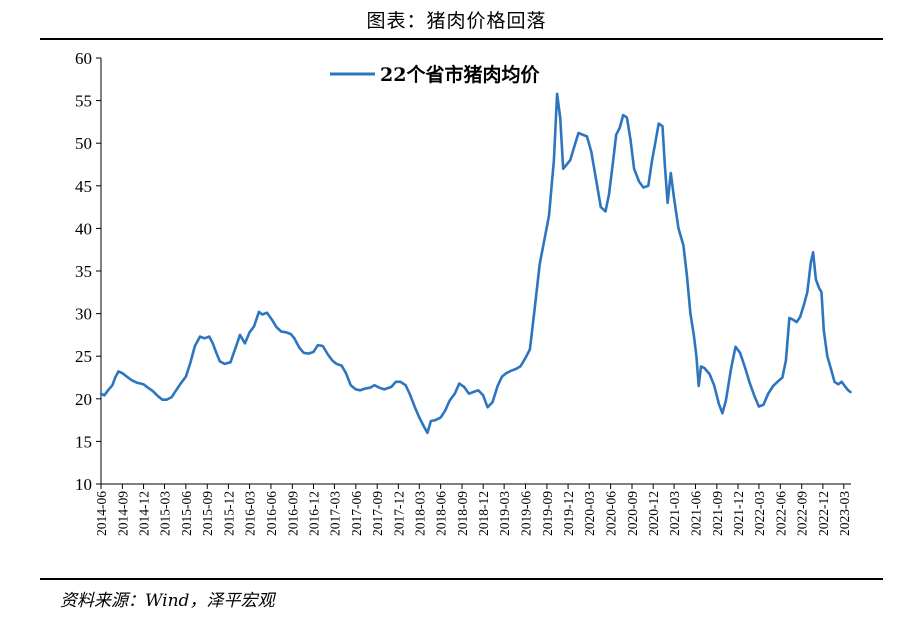  I want to click on x-tick-label: 2017-09, so click(377, 513).